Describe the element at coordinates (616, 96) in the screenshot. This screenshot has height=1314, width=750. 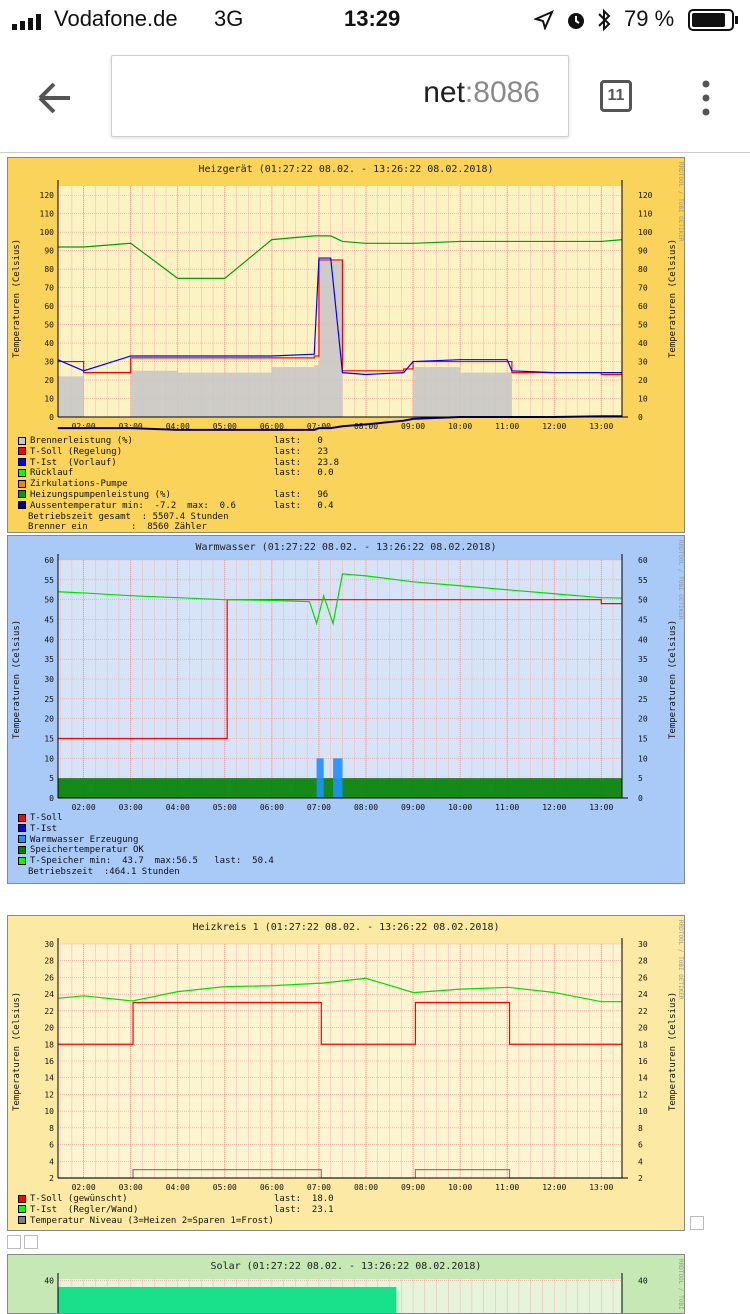
I see `tab-switcher-icon: 11` at that location.